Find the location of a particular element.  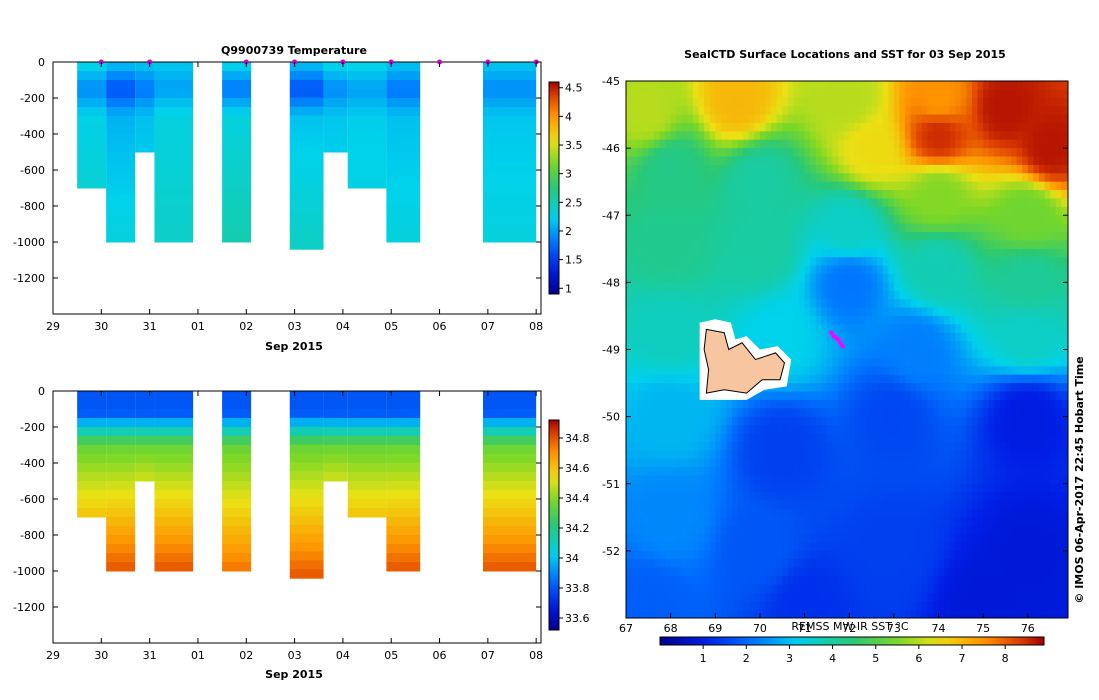

salinity-profile-1-bin is located at coordinates (92, 414).